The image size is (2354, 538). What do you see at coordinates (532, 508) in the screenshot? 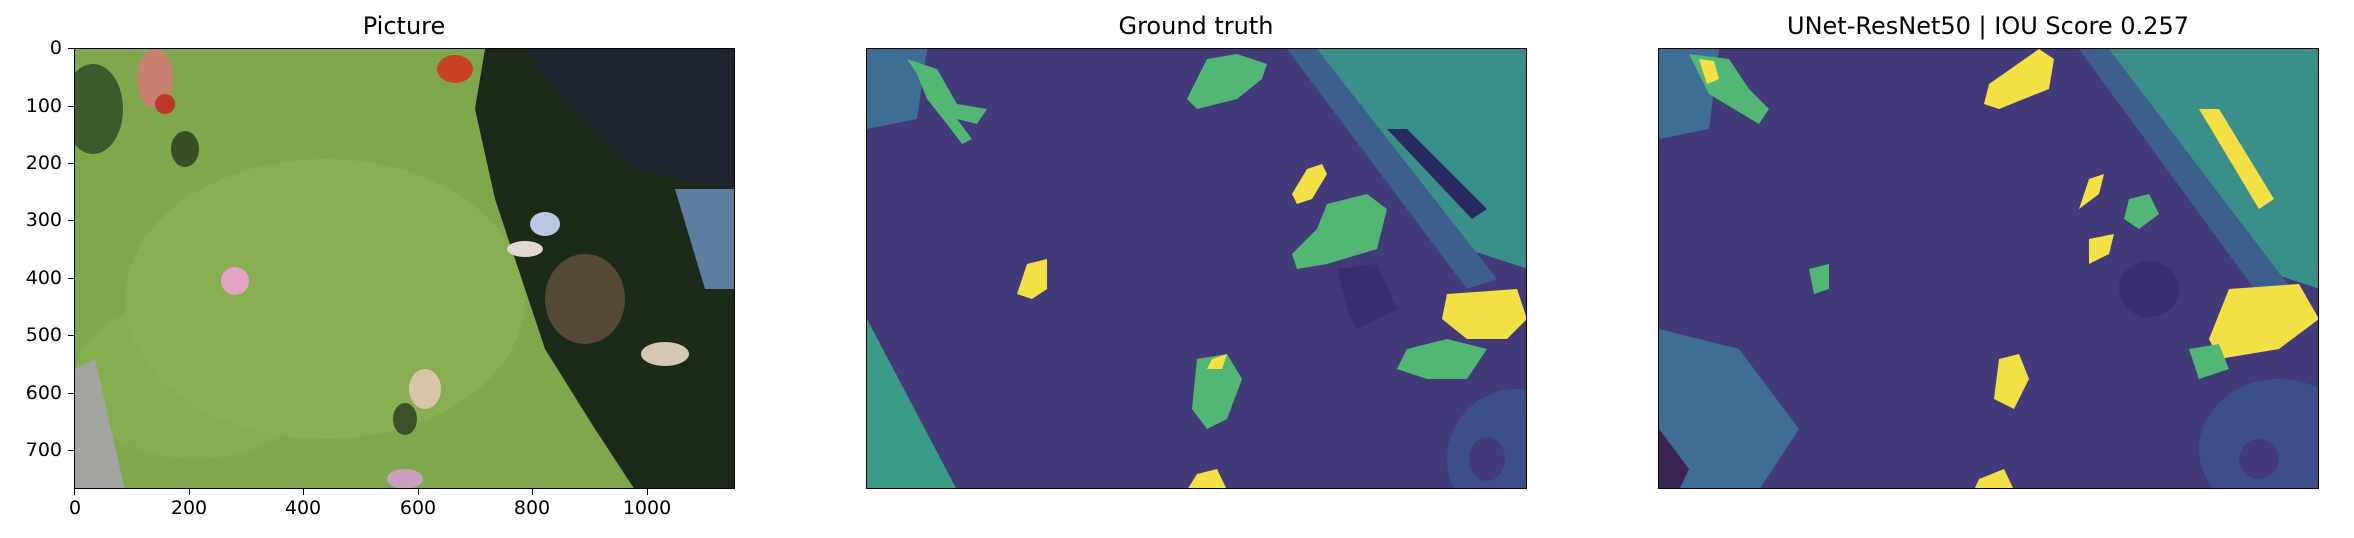
I see `xtick-label: 800` at bounding box center [532, 508].